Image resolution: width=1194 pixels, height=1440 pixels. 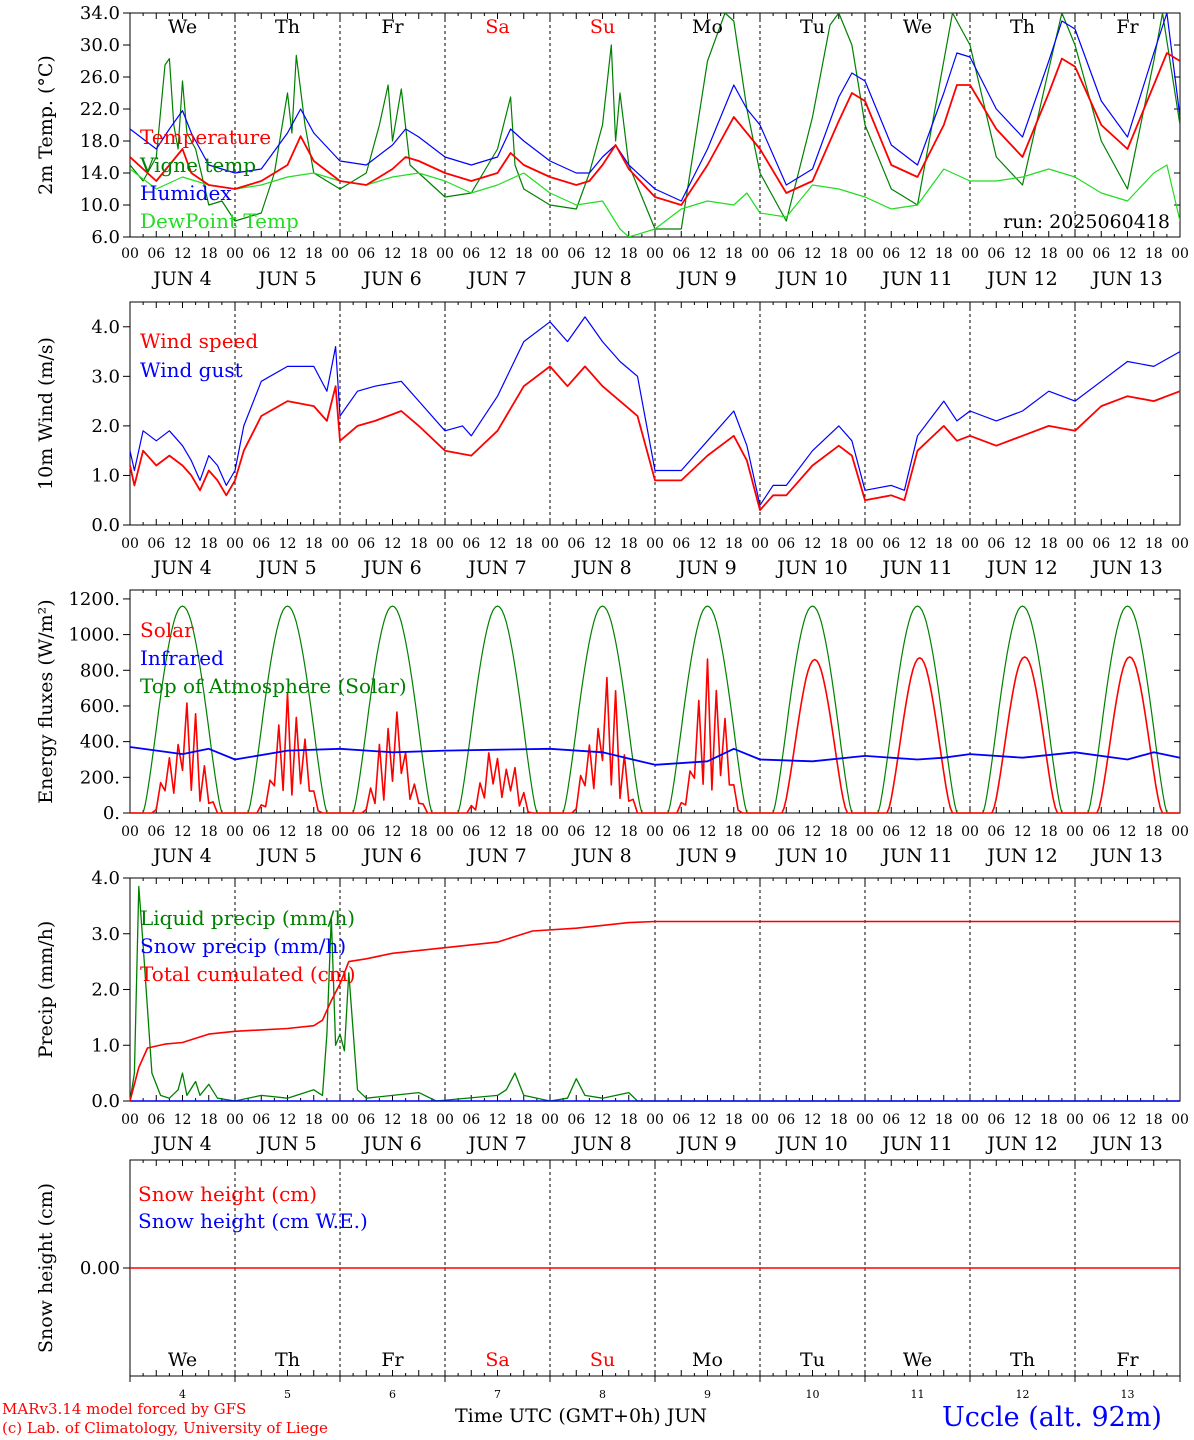 I want to click on y-axis-label: Precip (mm/h), so click(x=46, y=990).